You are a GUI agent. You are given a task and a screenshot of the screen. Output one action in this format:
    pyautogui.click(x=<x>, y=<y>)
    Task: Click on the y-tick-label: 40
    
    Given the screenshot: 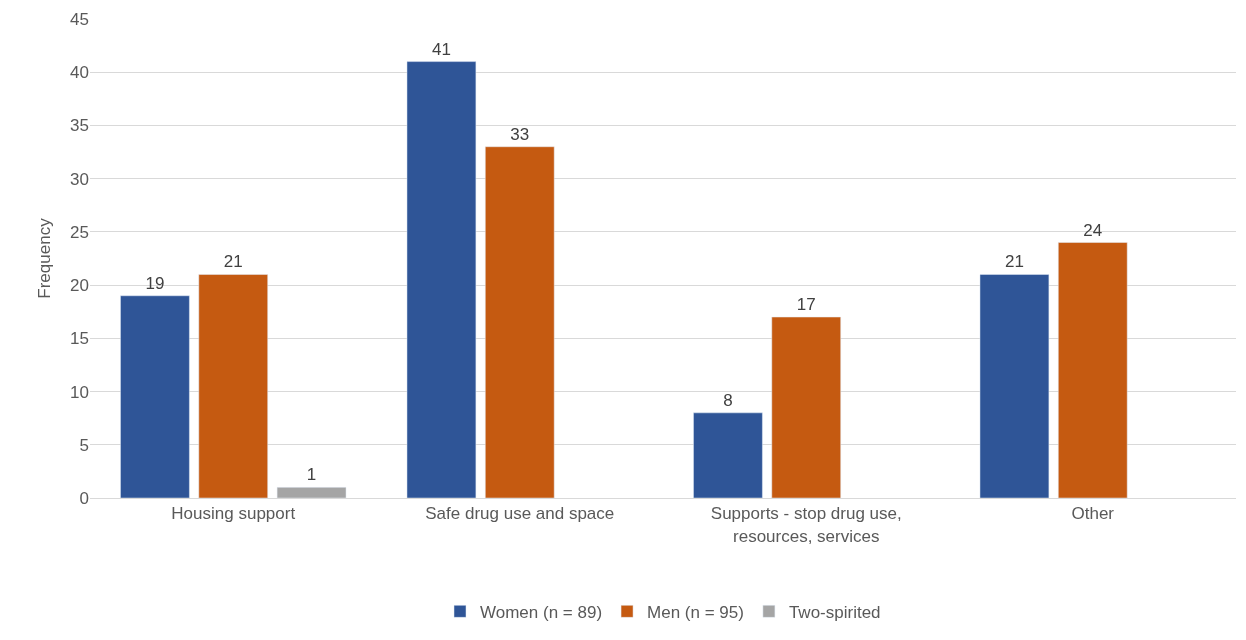 What is the action you would take?
    pyautogui.click(x=79, y=73)
    